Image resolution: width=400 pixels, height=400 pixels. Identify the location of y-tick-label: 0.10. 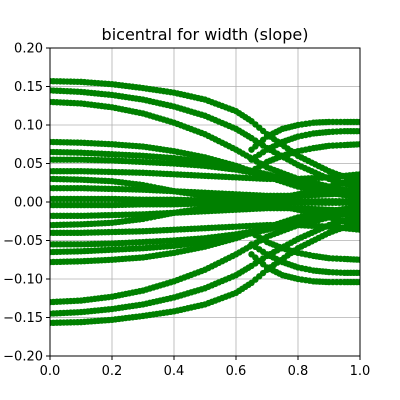
(28, 126).